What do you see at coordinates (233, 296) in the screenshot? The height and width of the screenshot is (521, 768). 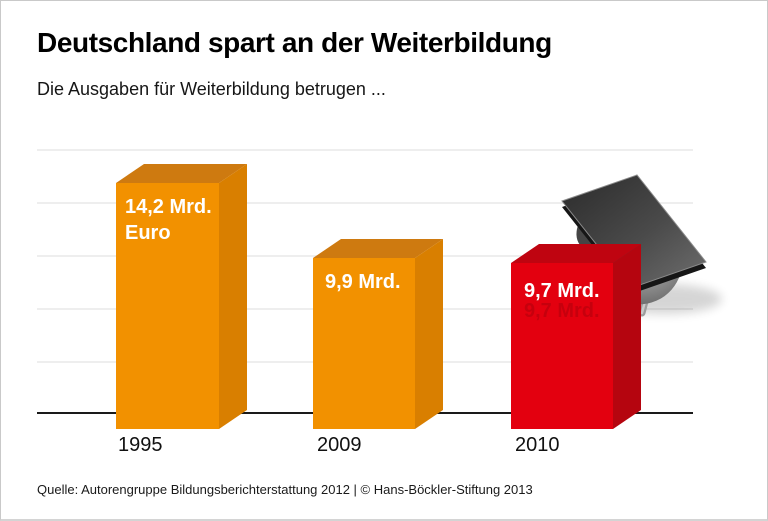 I see `bar-1995-side` at bounding box center [233, 296].